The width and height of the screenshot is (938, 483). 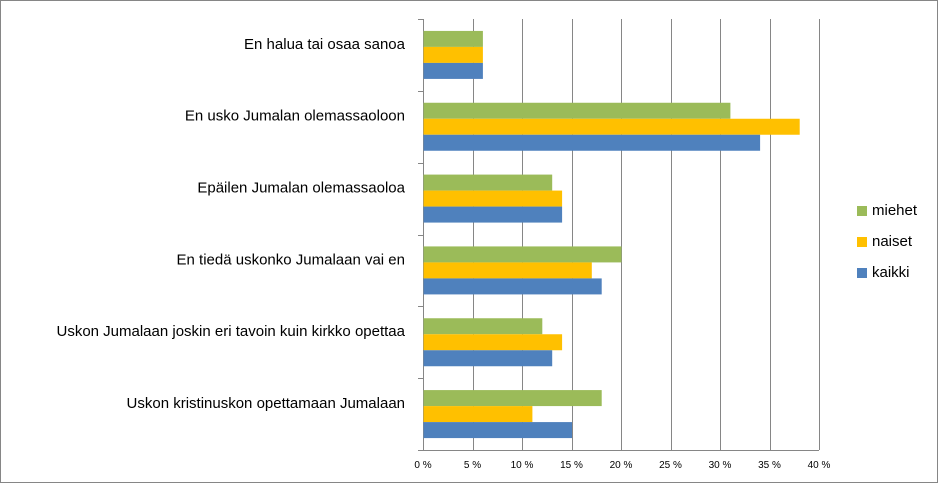 What do you see at coordinates (422, 465) in the screenshot?
I see `x-tick-label-0: 0 %` at bounding box center [422, 465].